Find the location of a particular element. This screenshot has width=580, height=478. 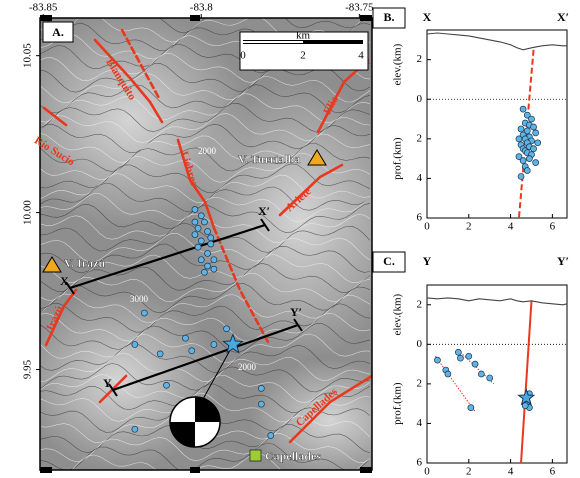

fault-trace is located at coordinates (526, 382).